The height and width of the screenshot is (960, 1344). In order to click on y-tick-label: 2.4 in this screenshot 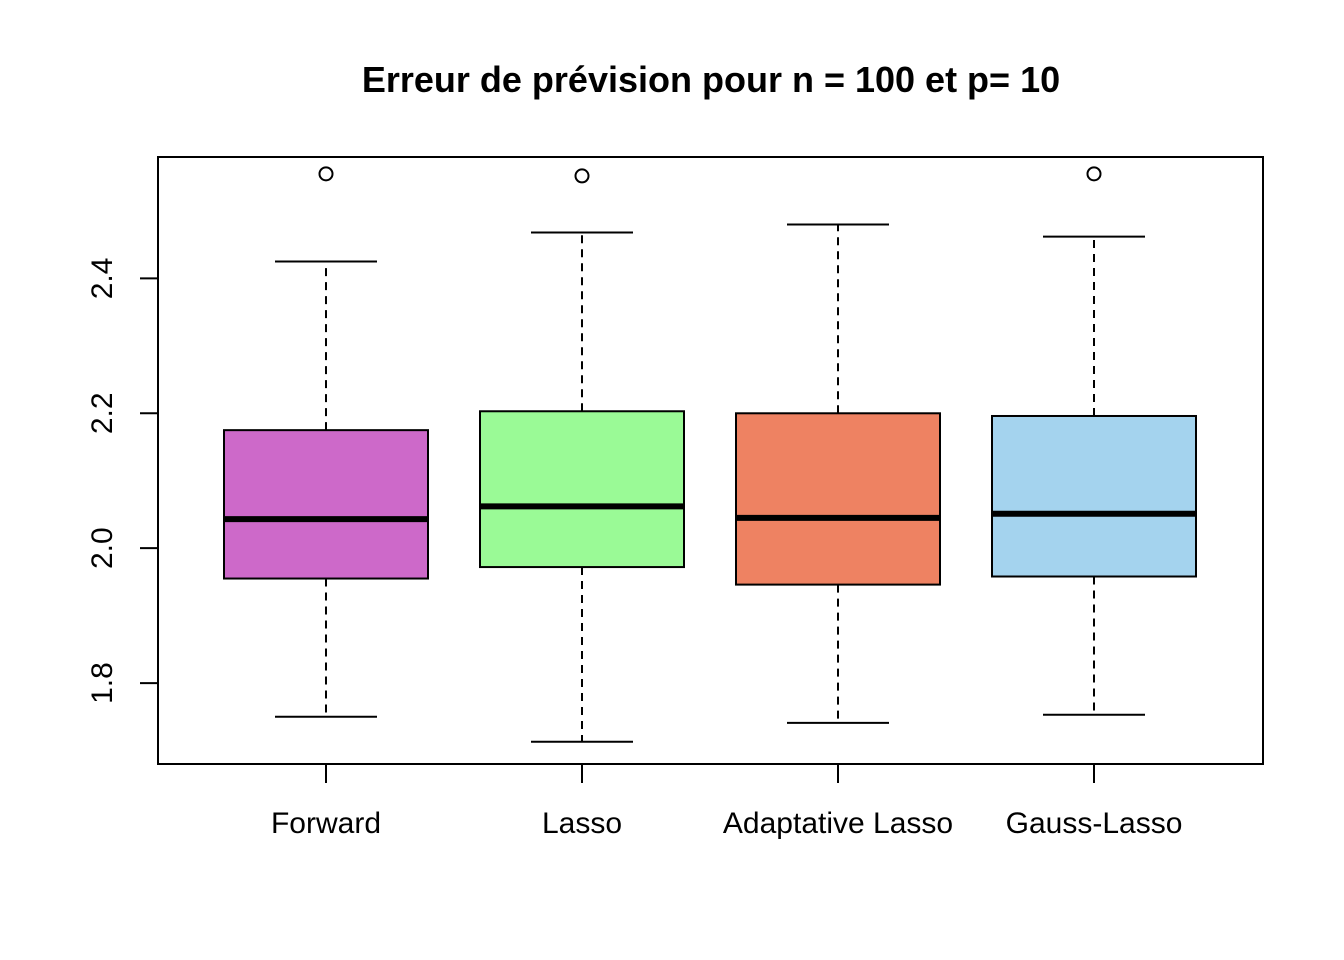, I will do `click(102, 279)`.